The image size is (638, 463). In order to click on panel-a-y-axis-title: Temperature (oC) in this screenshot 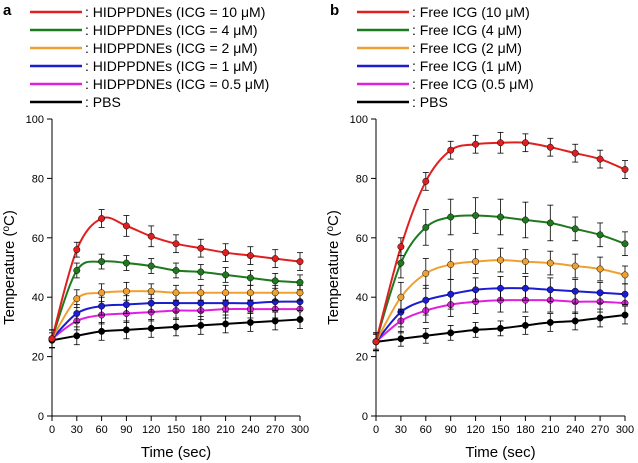, I will do `click(9, 267)`.